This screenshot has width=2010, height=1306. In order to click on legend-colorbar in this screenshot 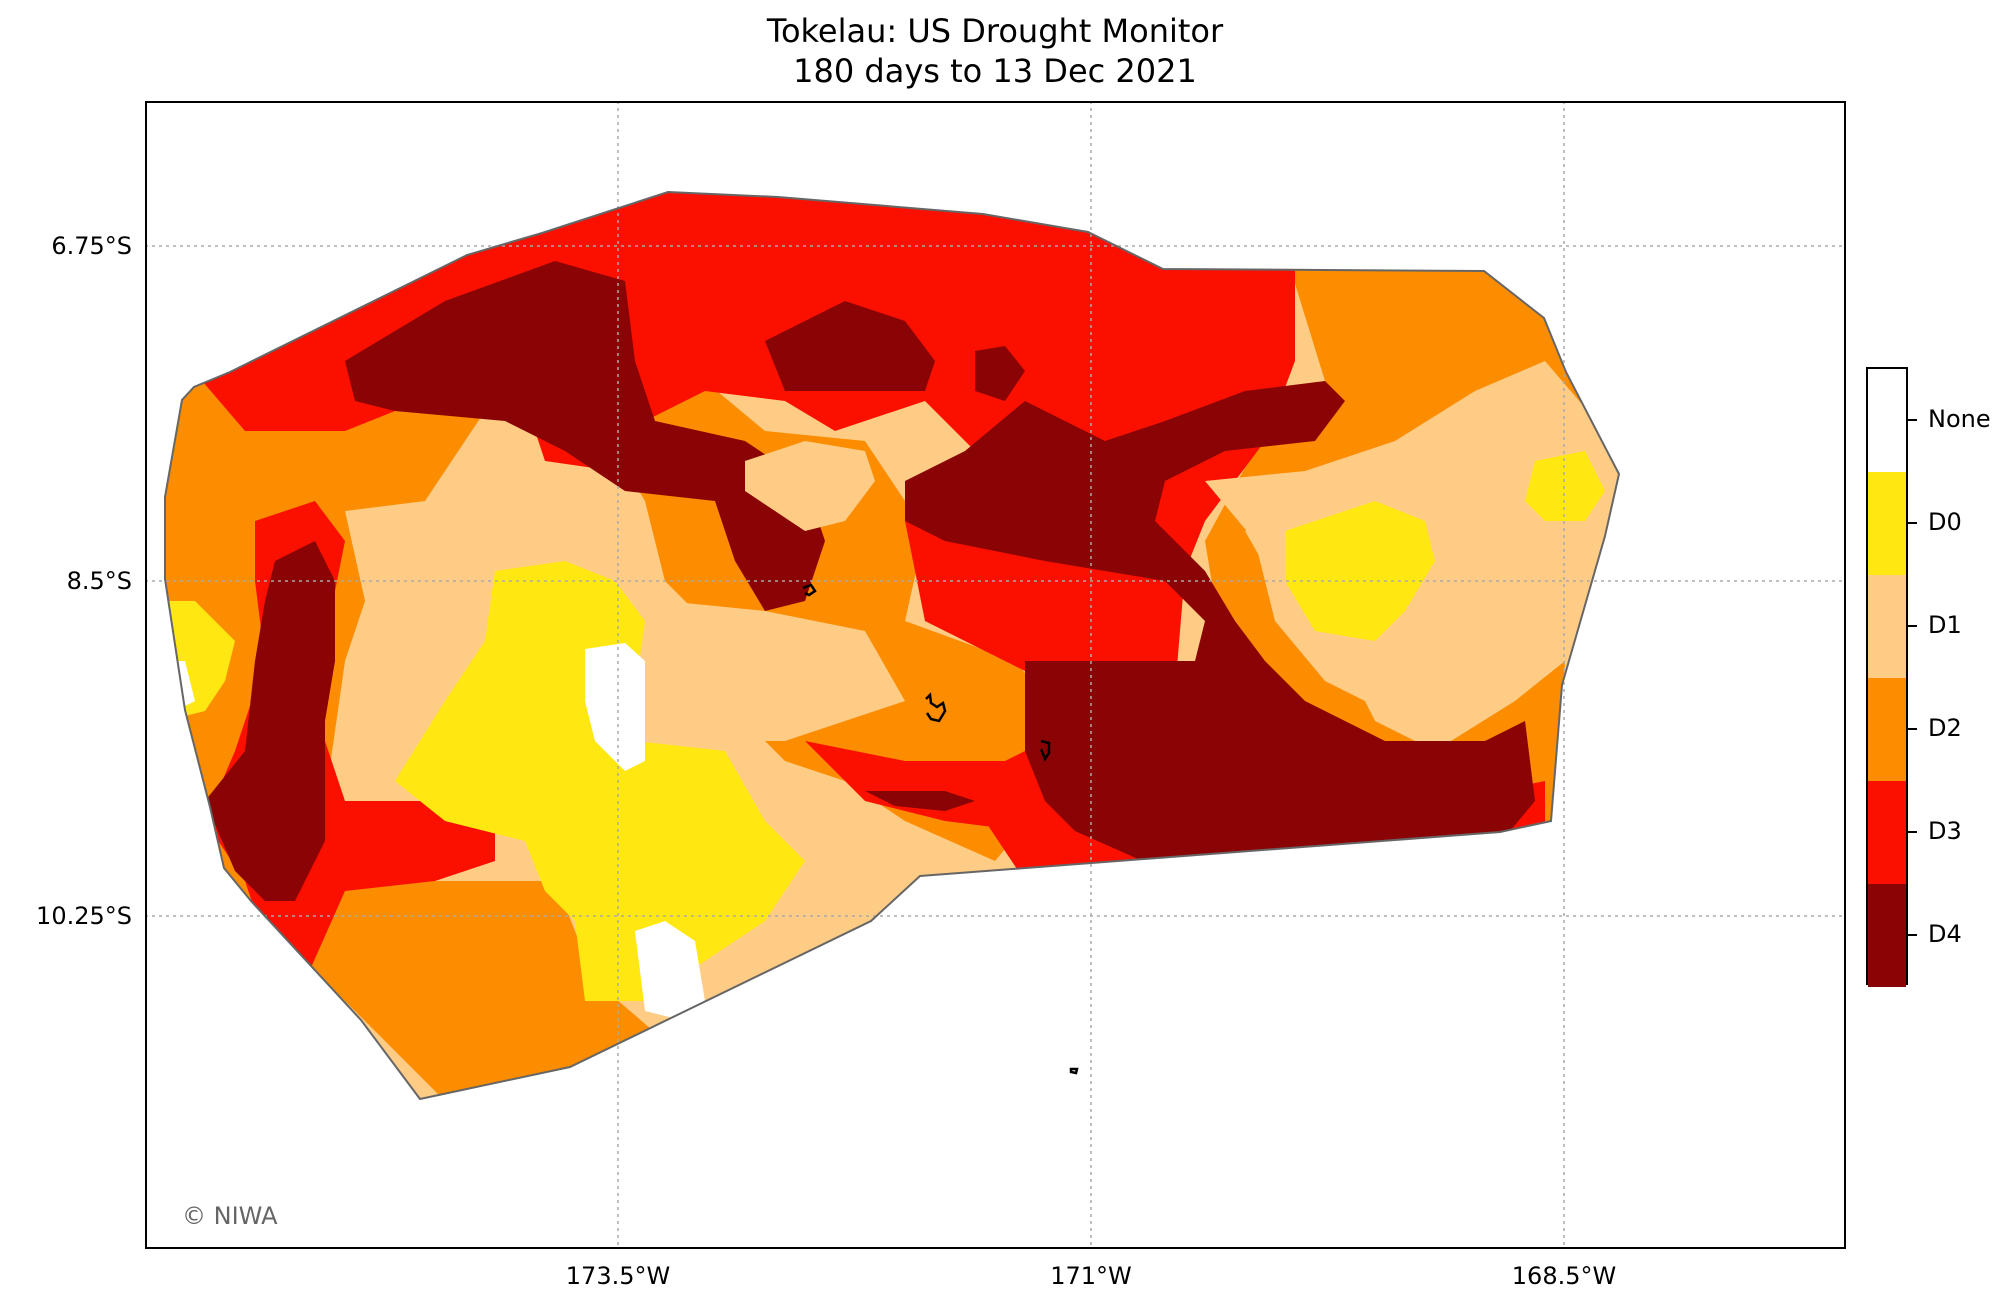, I will do `click(1887, 677)`.